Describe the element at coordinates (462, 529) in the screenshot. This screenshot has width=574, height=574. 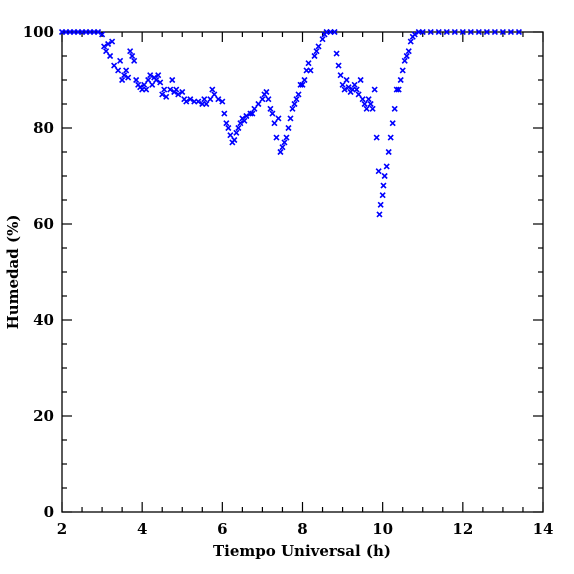
I see `x-tick-label: 12` at that location.